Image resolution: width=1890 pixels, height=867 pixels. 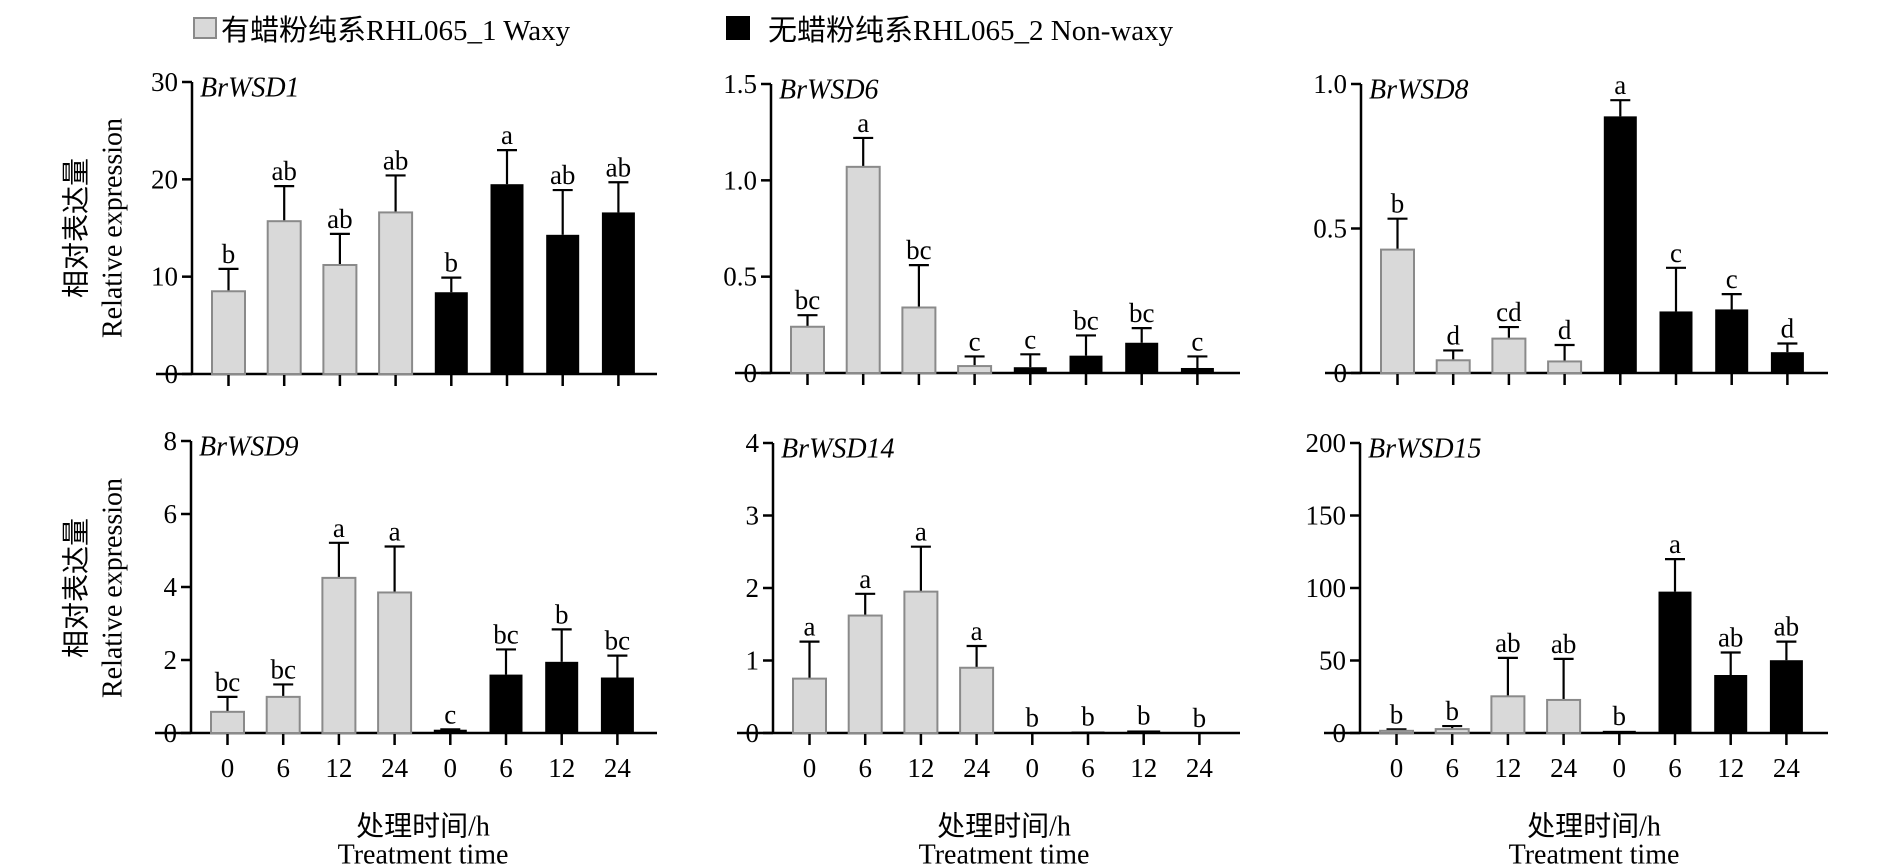 I want to click on x-label-en-middle: Treatment time, so click(x=1004, y=853).